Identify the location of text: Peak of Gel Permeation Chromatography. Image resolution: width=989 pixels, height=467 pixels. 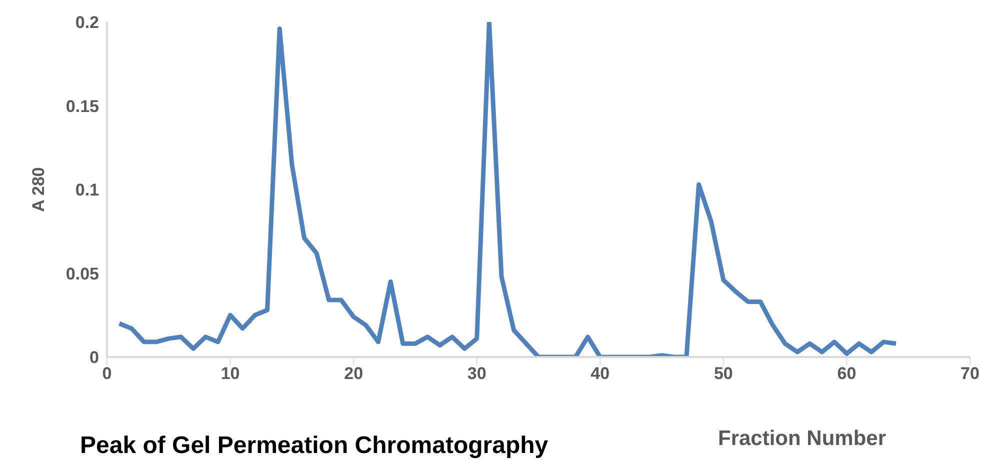
(314, 446).